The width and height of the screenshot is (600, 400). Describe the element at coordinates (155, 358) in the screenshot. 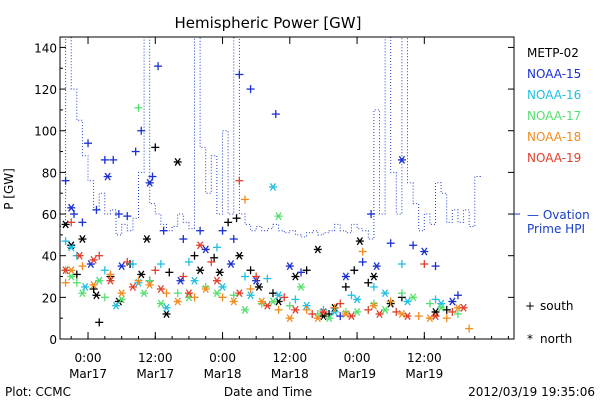

I see `x-tick-time-label: 12:00` at that location.